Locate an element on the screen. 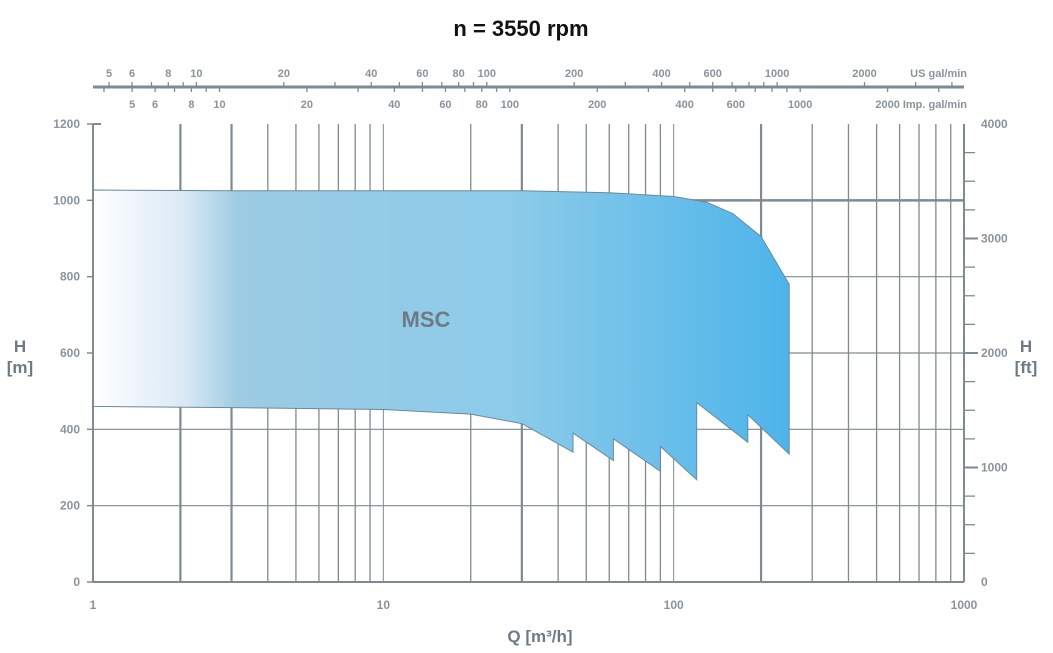  x-tick-label-1000: 1000 is located at coordinates (964, 605).